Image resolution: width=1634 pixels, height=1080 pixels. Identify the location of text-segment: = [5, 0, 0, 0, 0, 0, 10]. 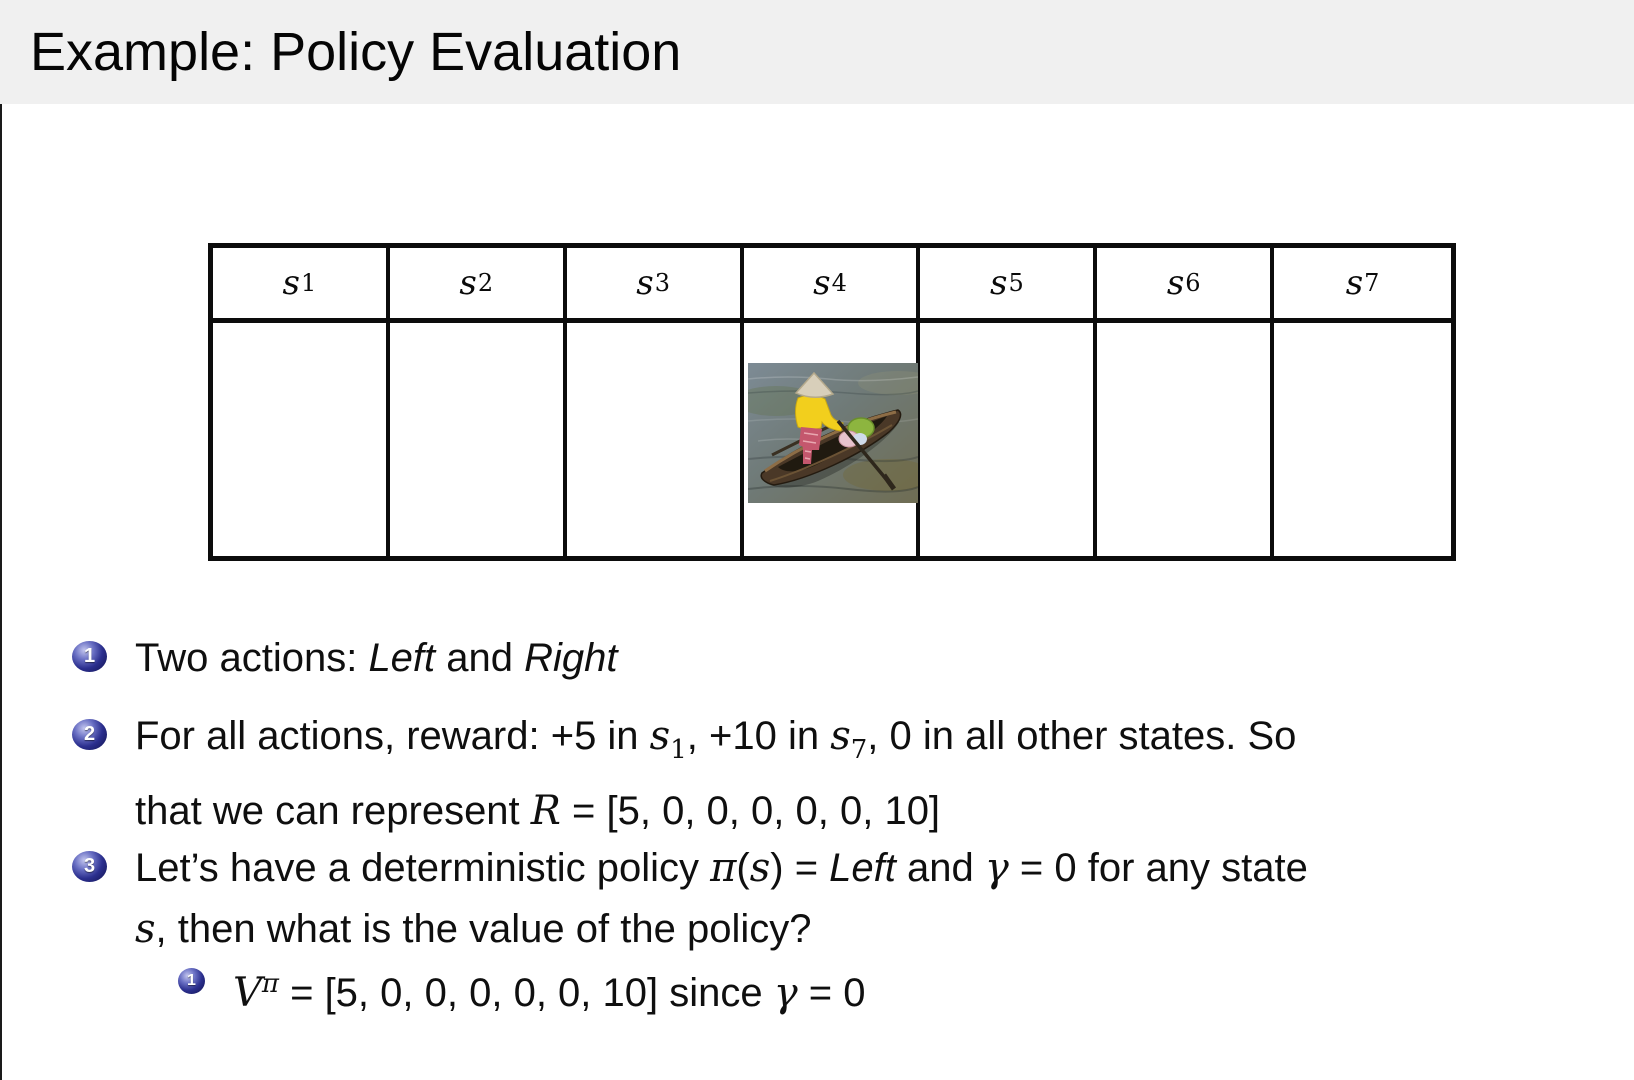
(750, 811).